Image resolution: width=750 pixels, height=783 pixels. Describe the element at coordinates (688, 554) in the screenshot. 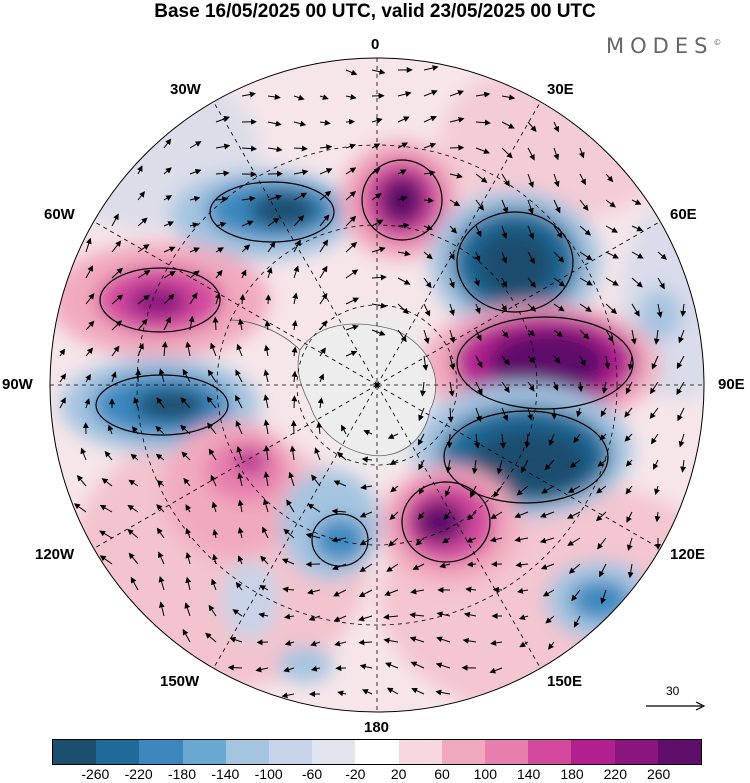

I see `lon-label-120e: 120E` at that location.